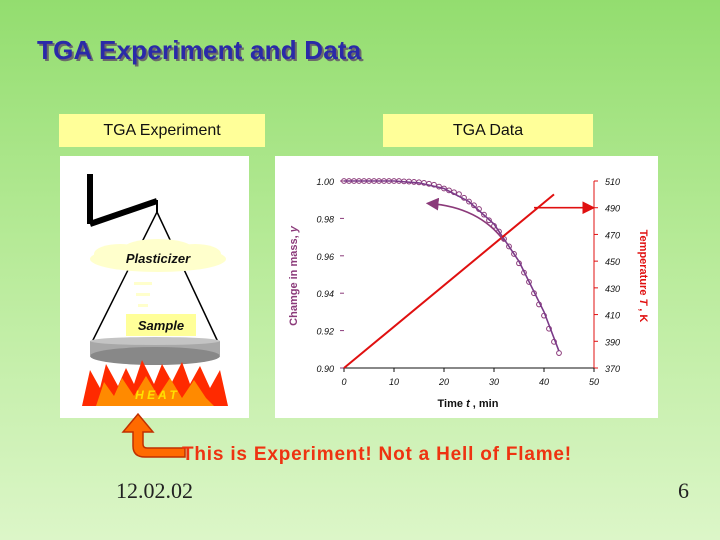 The height and width of the screenshot is (540, 720). Describe the element at coordinates (187, 277) in the screenshot. I see `hanger-wire-right` at that location.